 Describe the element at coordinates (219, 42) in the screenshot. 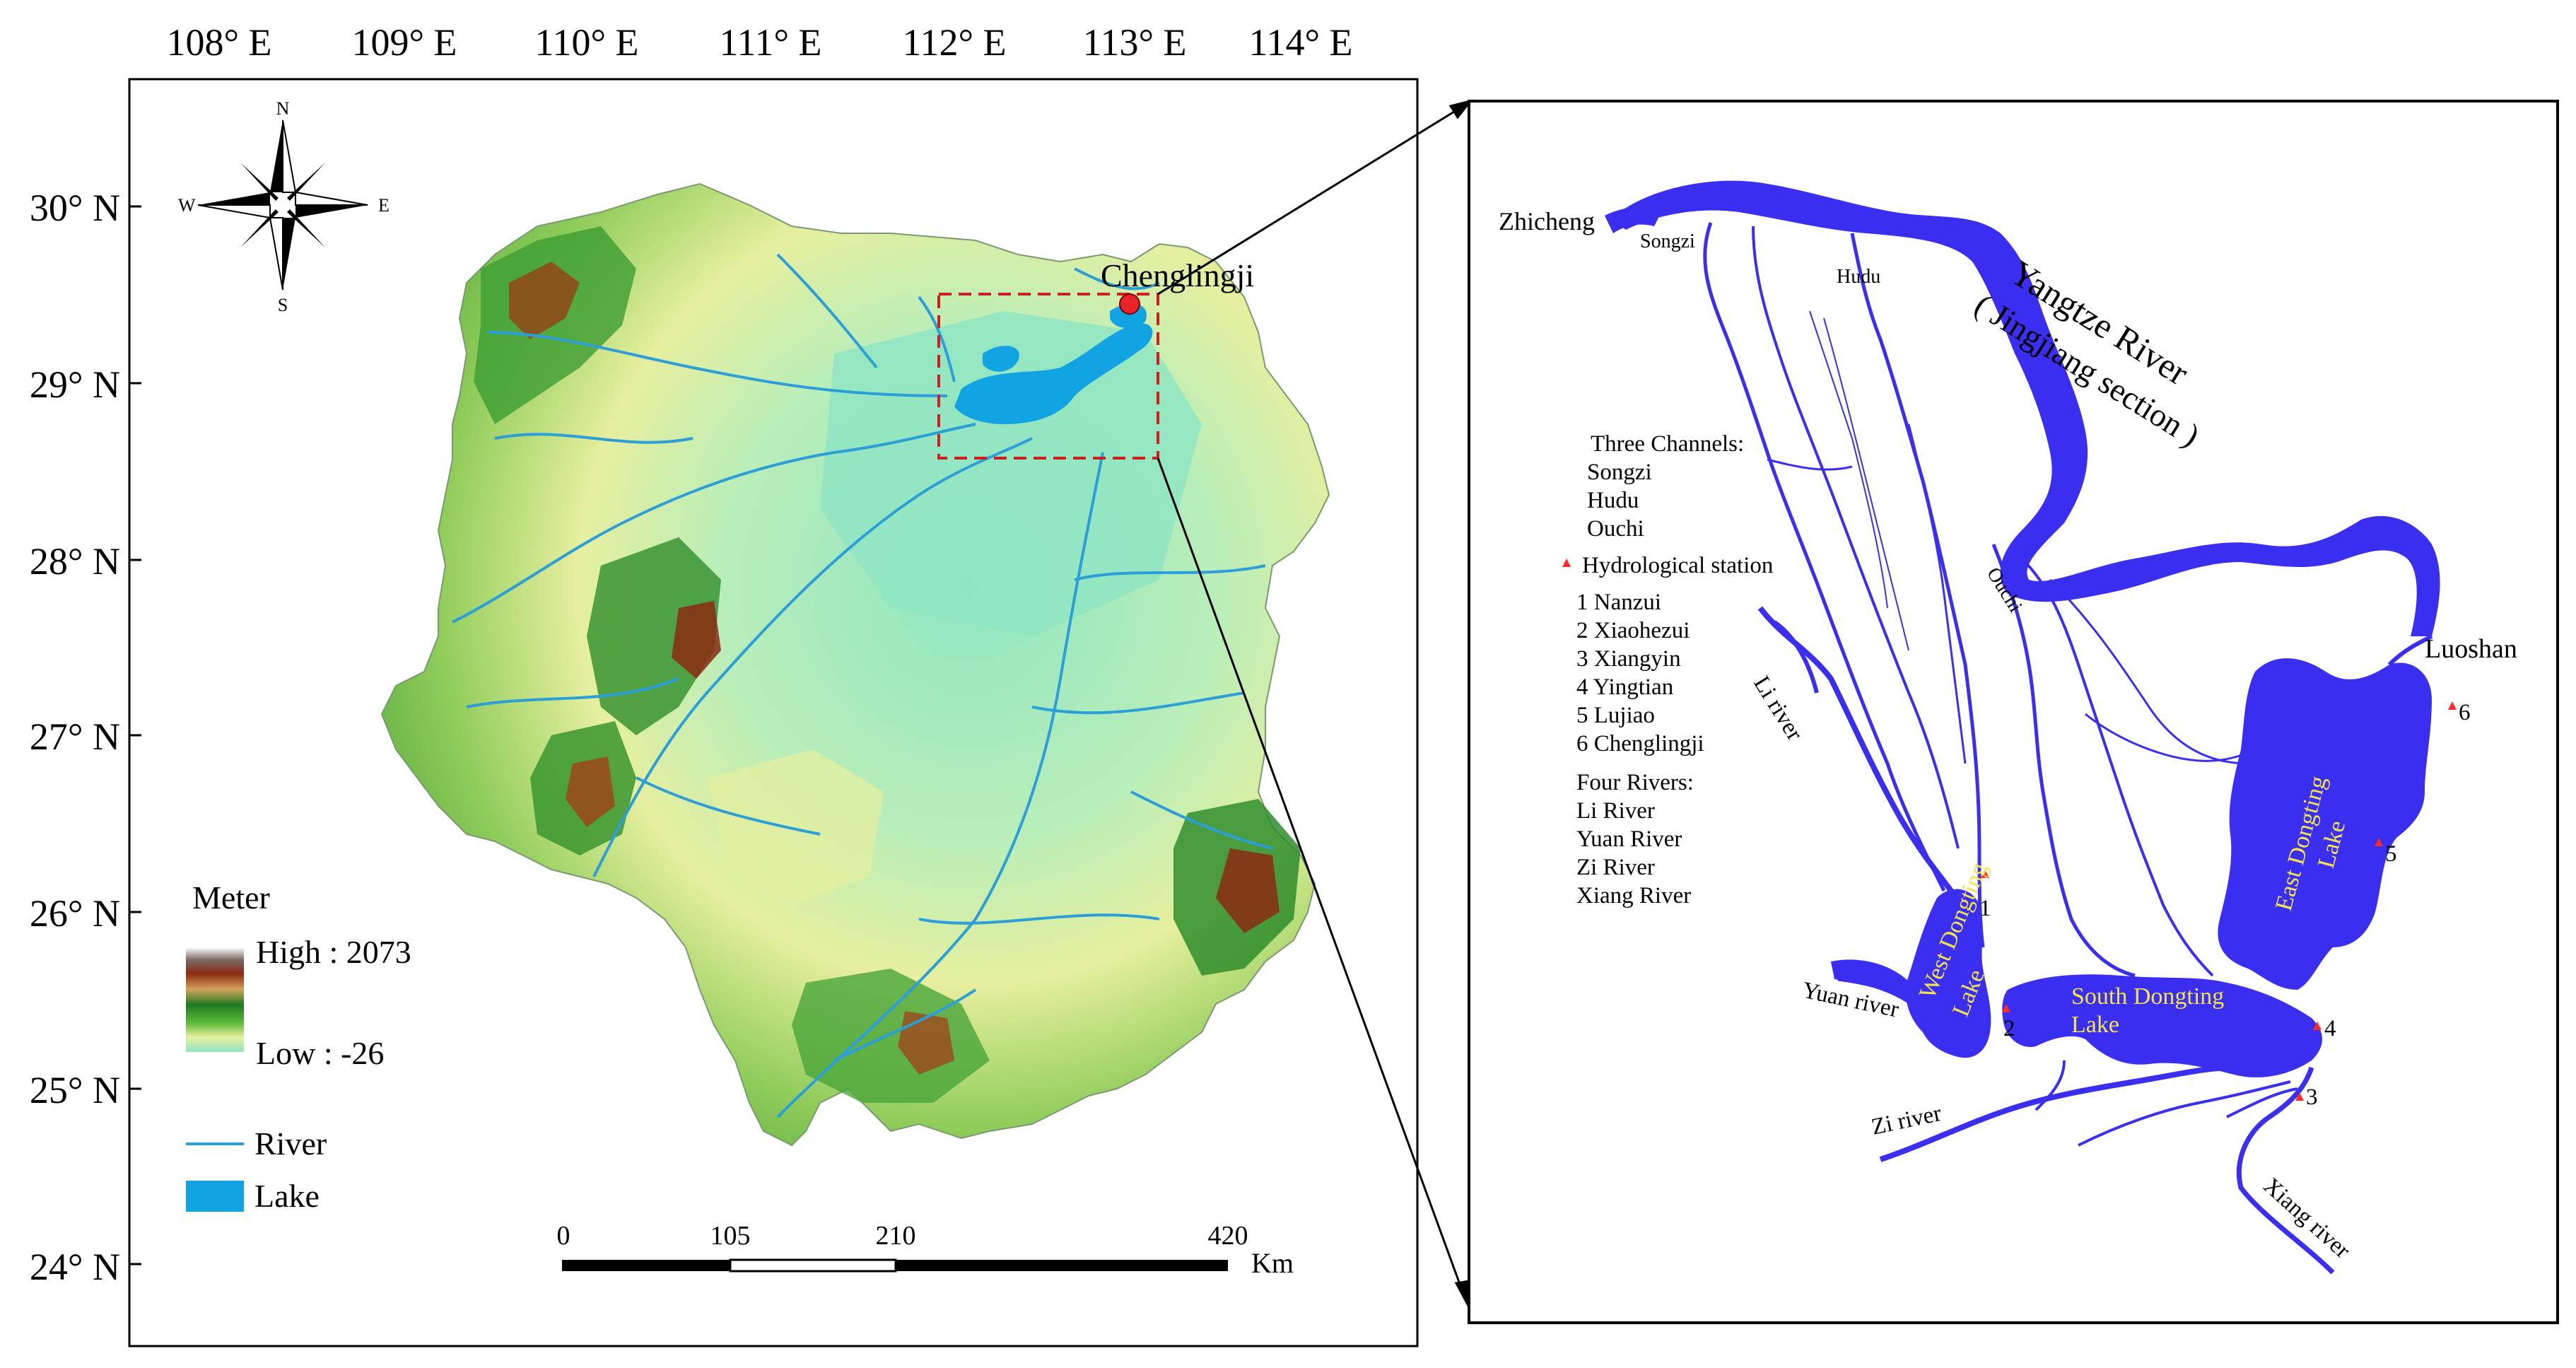

I see `lon-label-108: 108° E` at that location.